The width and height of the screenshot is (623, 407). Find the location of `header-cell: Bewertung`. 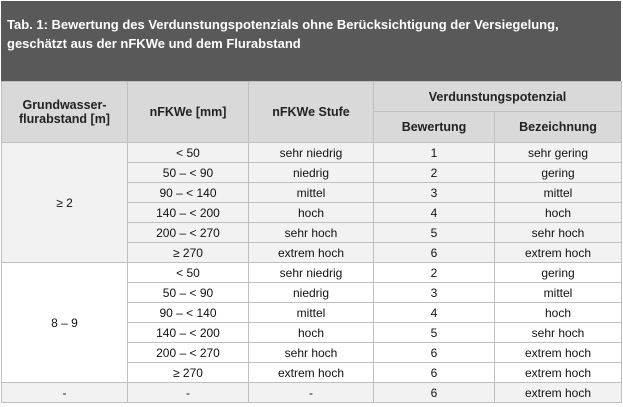

header-cell: Bewertung is located at coordinates (434, 127).